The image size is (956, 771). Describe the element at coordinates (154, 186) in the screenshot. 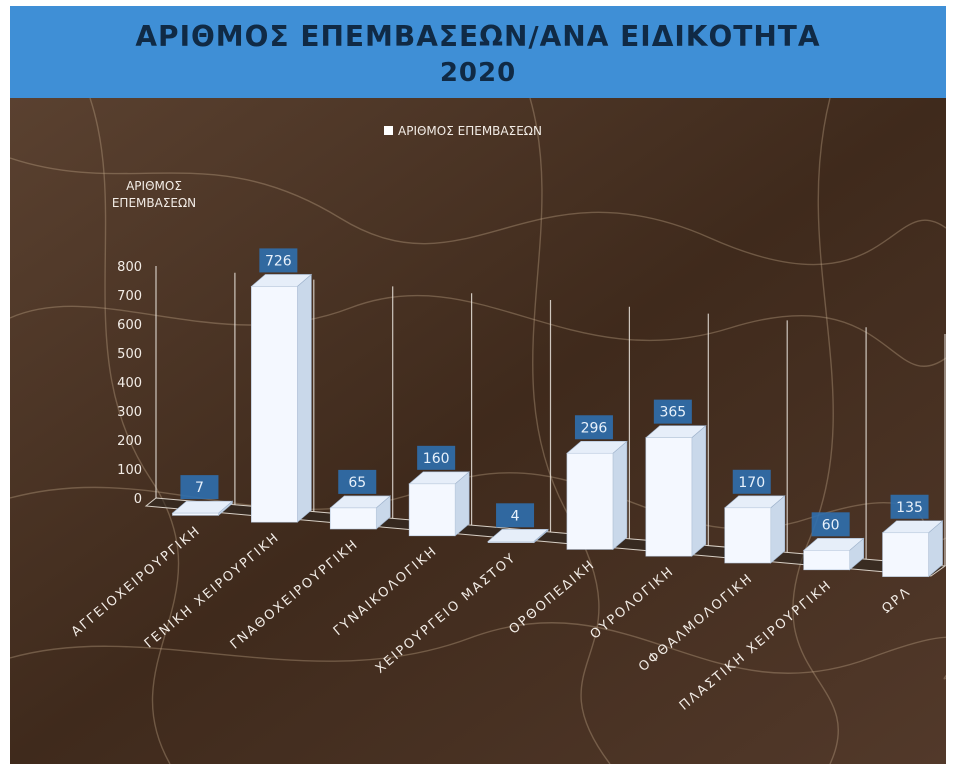

I see `y-axis-label: ΑΡΙΘΜΟΣ` at that location.